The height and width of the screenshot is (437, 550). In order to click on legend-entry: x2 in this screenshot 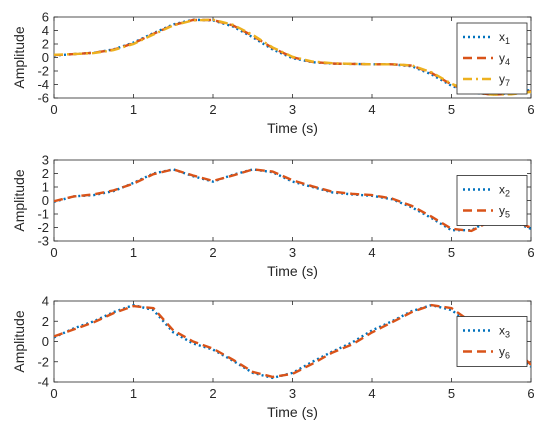, I will do `click(504, 191)`.